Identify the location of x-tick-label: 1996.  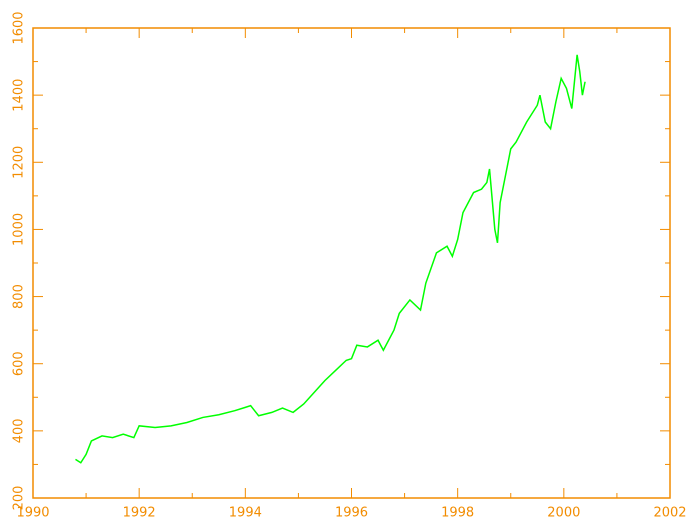
(351, 513).